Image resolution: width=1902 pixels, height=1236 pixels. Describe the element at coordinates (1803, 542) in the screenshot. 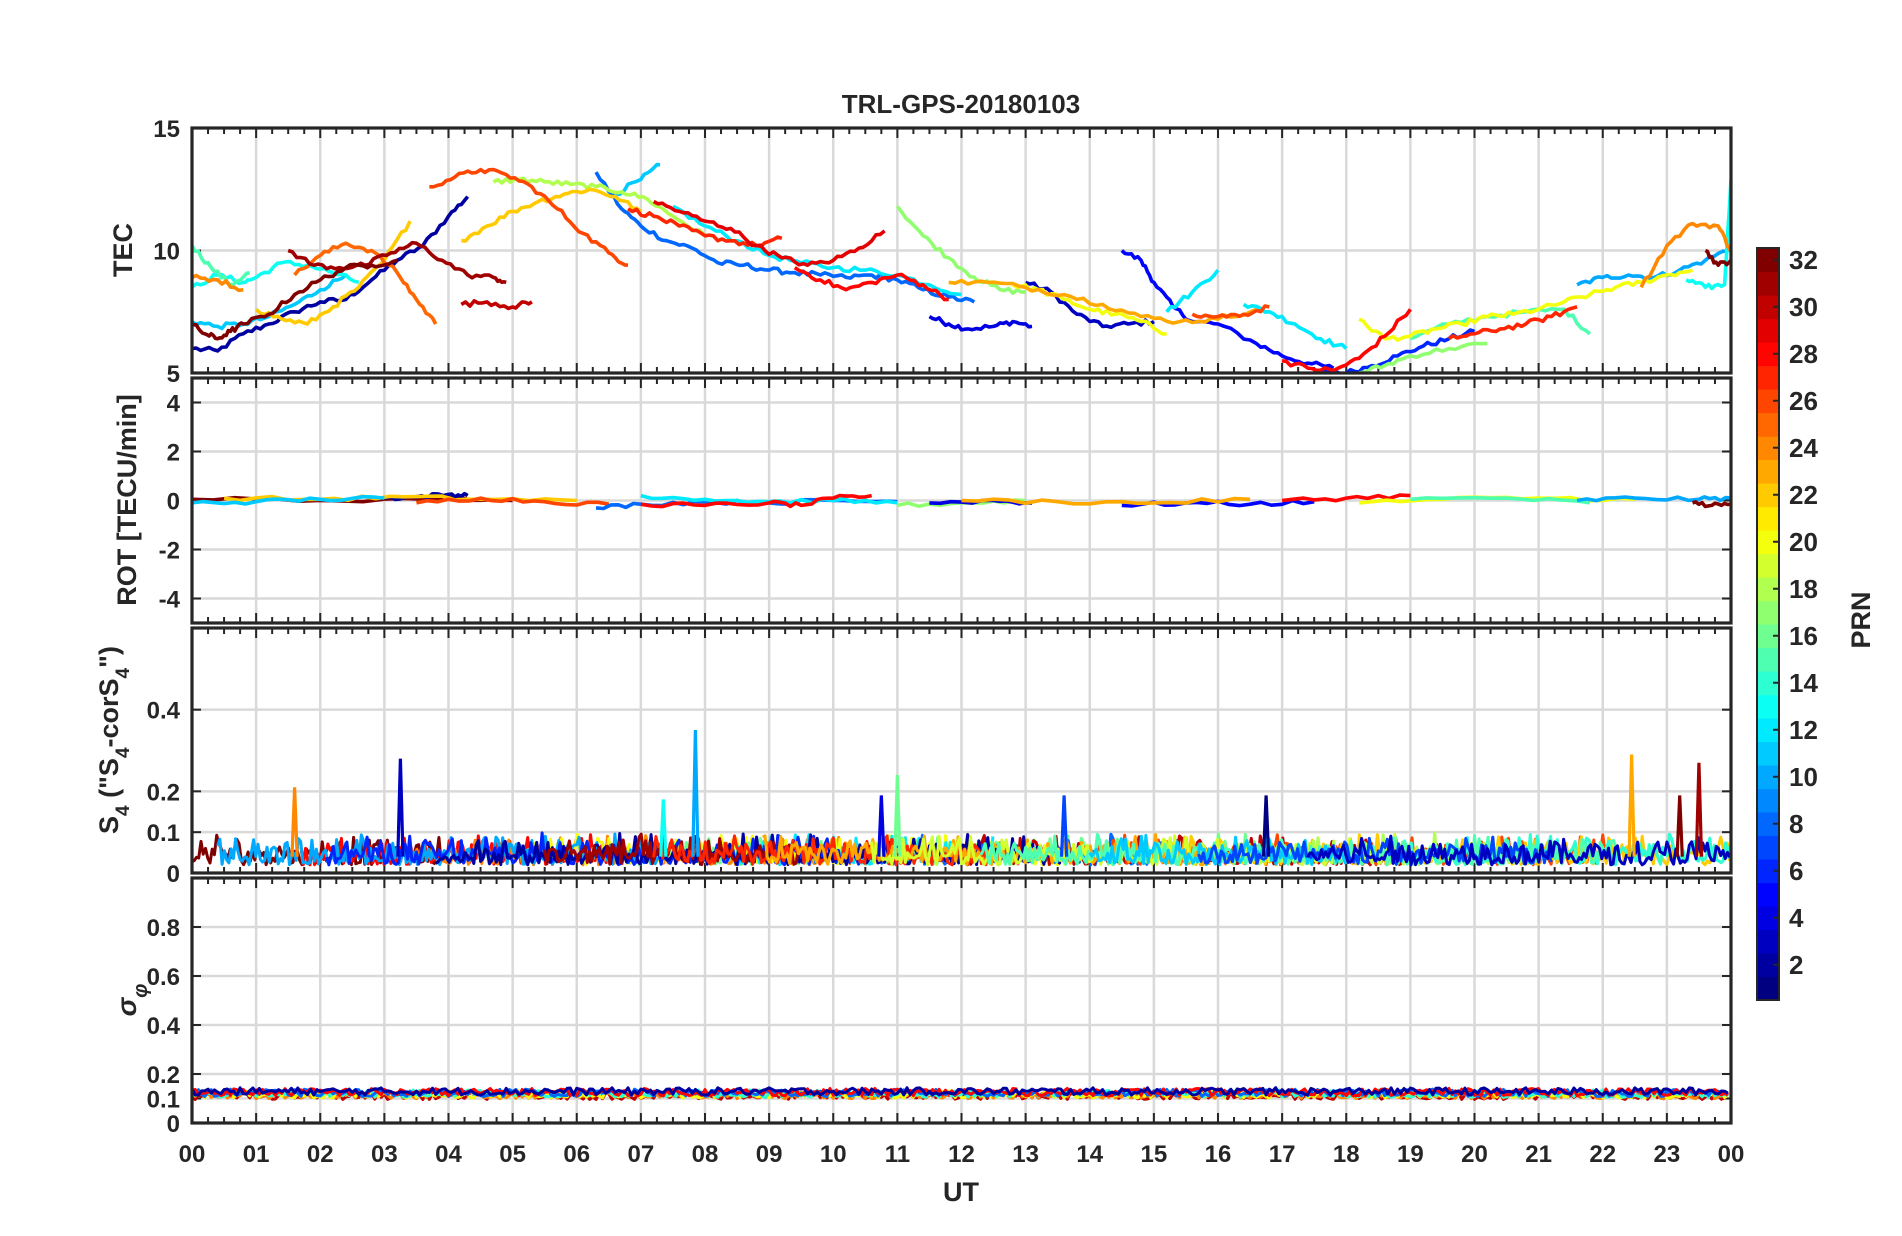

I see `colorbar-tick-label: 20` at that location.